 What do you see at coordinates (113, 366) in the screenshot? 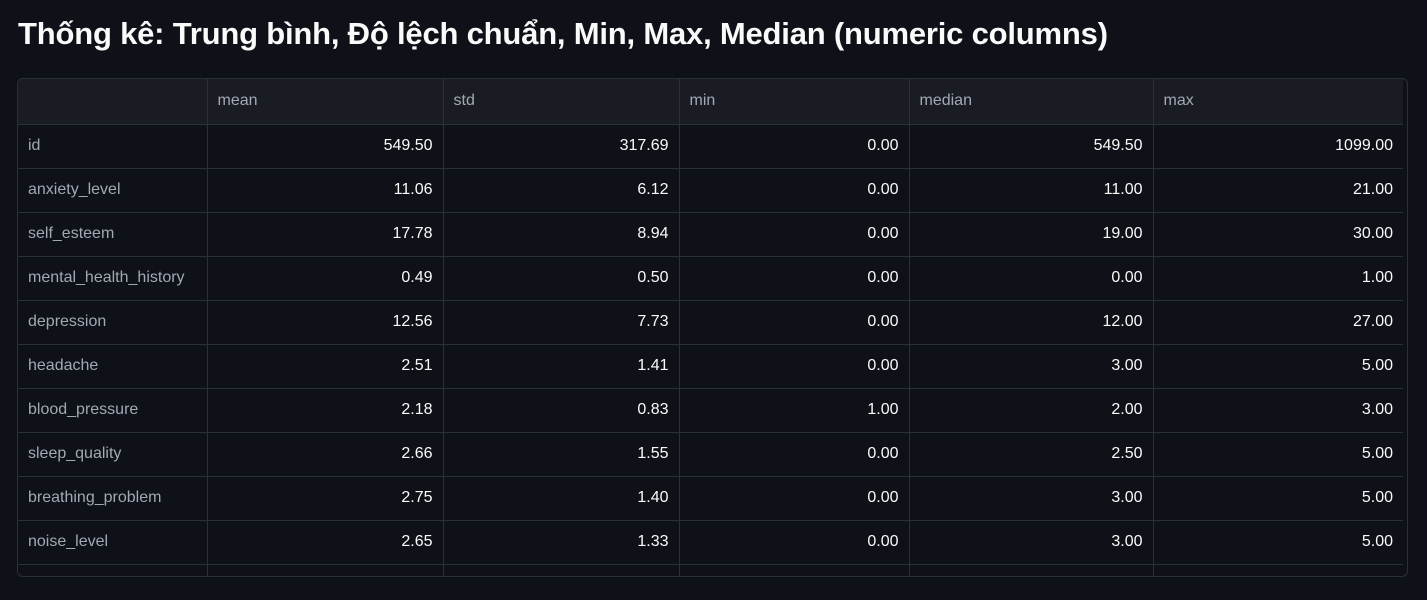
I see `row-label: headache` at bounding box center [113, 366].